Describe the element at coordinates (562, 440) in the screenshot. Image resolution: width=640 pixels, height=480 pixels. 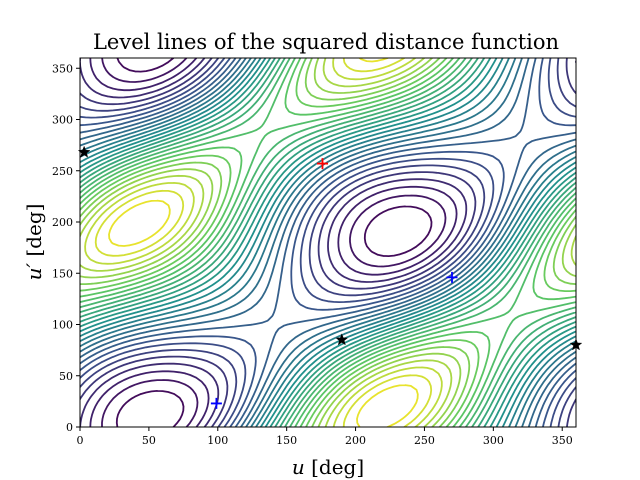
I see `x-tick-label: 350` at that location.